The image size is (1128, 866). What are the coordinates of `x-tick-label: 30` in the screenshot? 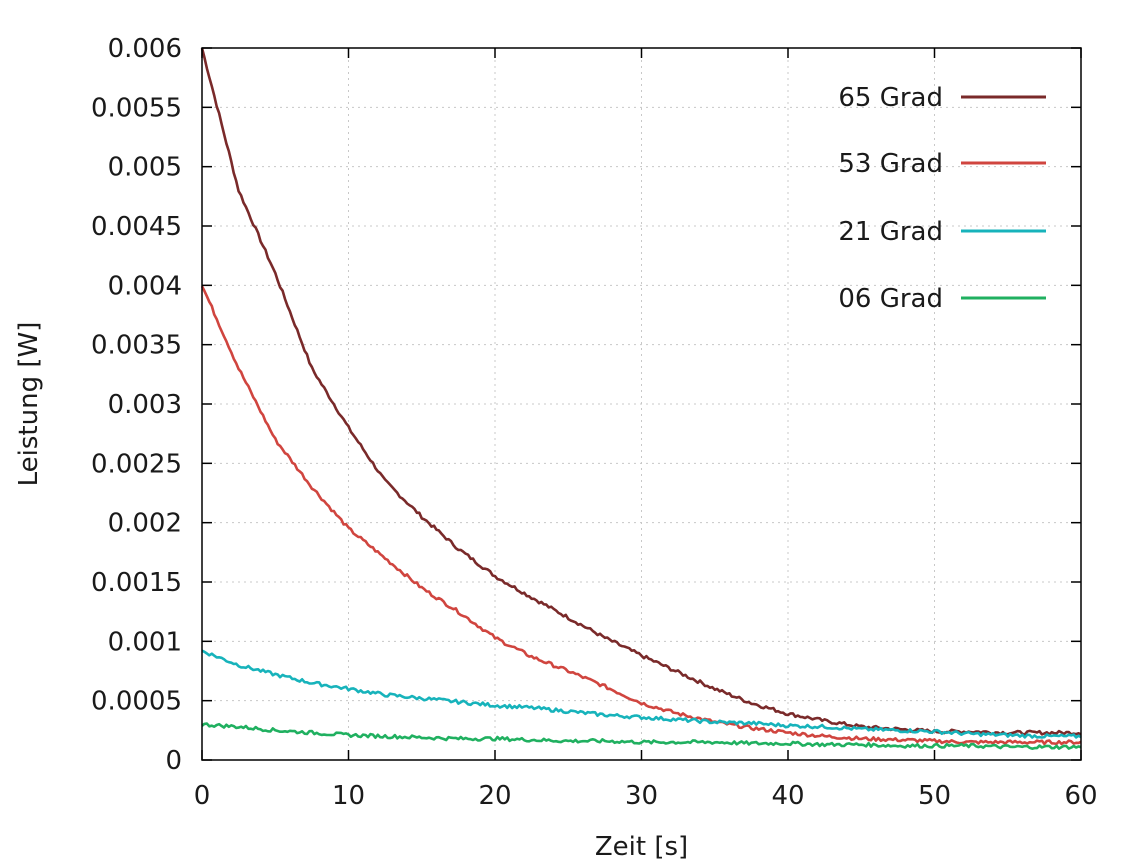 It's located at (641, 796).